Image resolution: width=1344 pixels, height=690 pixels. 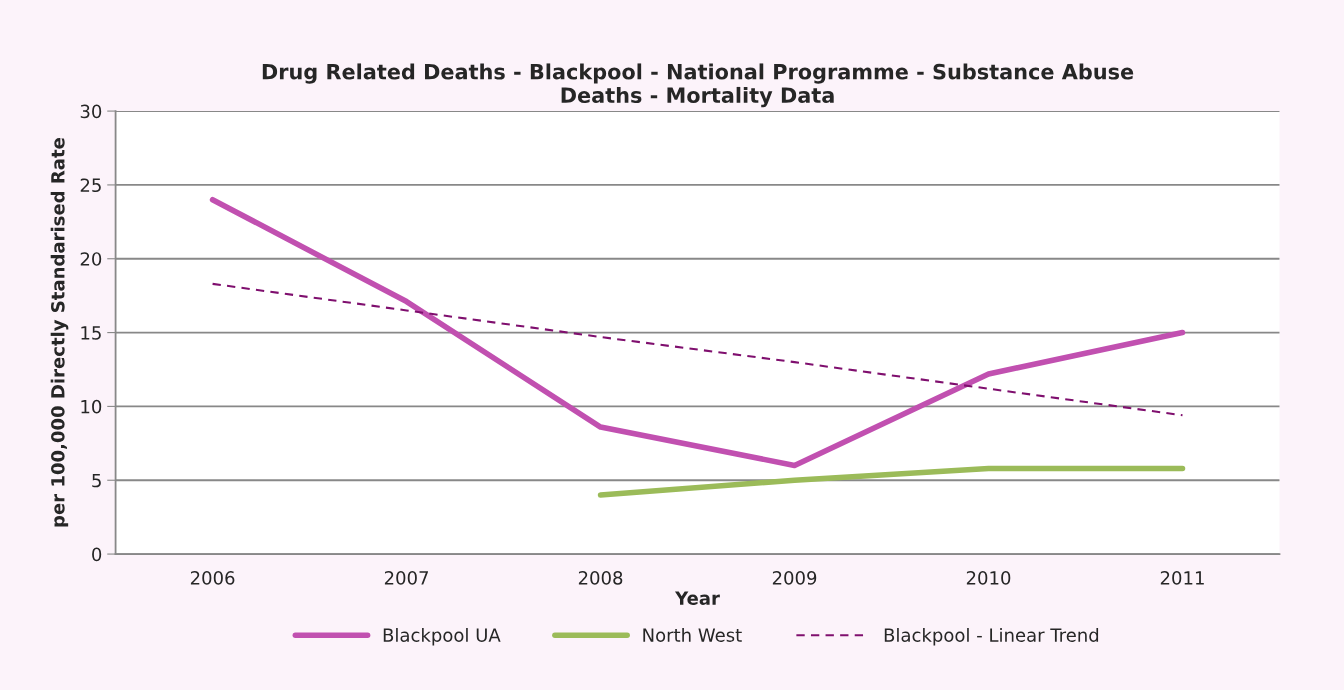 I want to click on legend-label: Blackpool - Linear Trend, so click(x=991, y=636).